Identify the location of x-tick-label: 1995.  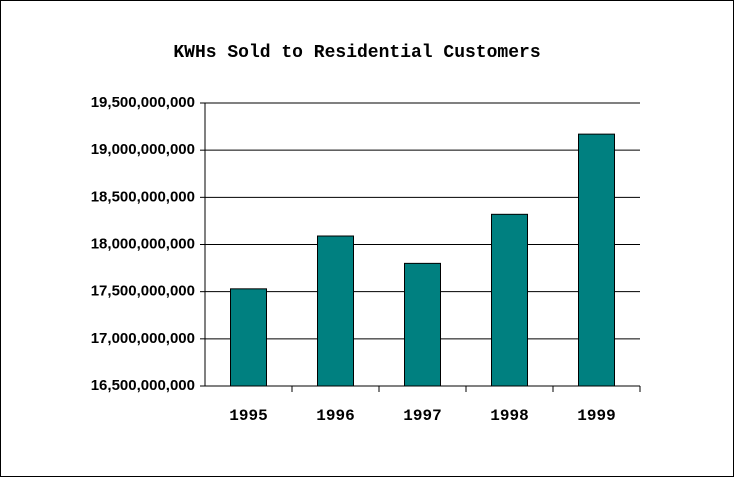
(248, 416).